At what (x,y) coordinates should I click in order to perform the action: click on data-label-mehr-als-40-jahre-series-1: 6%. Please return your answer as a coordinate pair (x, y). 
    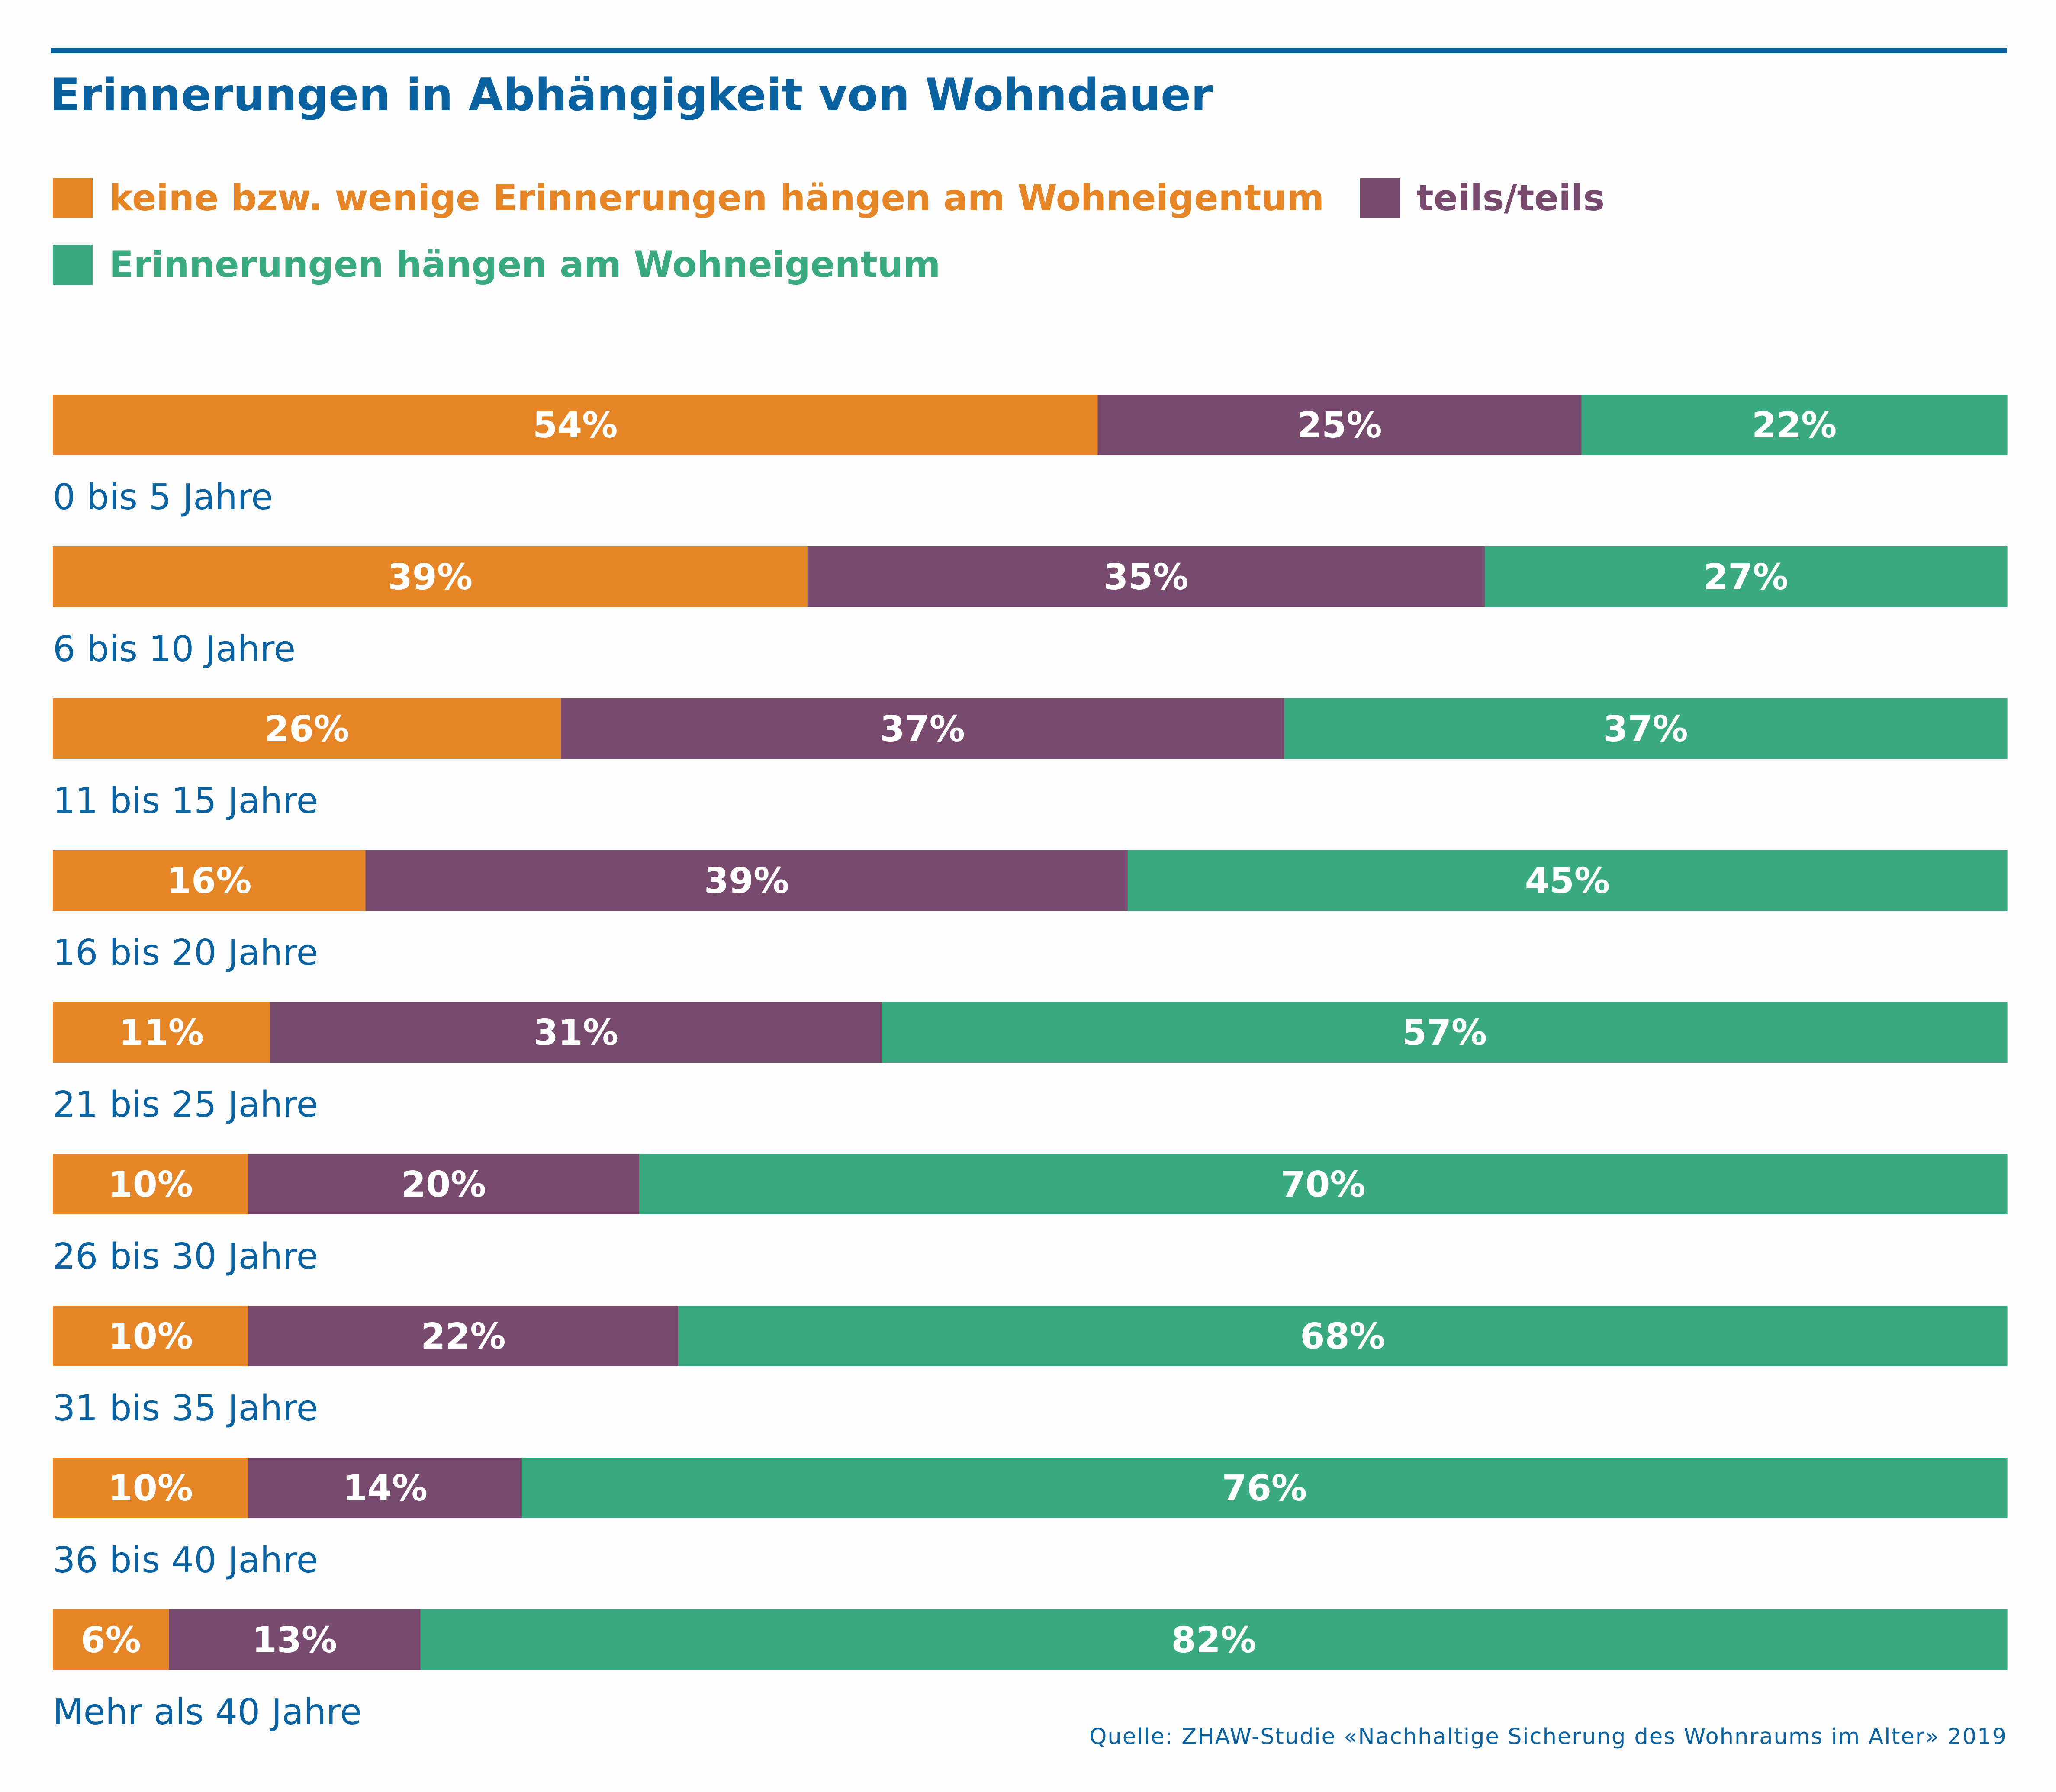
    Looking at the image, I should click on (111, 1640).